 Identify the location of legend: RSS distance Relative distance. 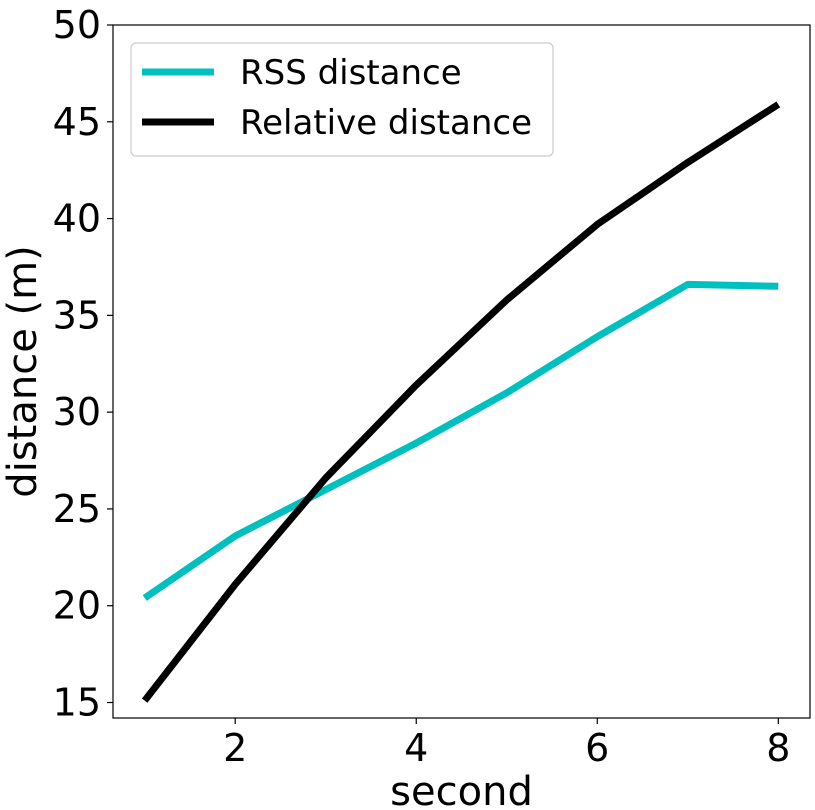
(342, 99).